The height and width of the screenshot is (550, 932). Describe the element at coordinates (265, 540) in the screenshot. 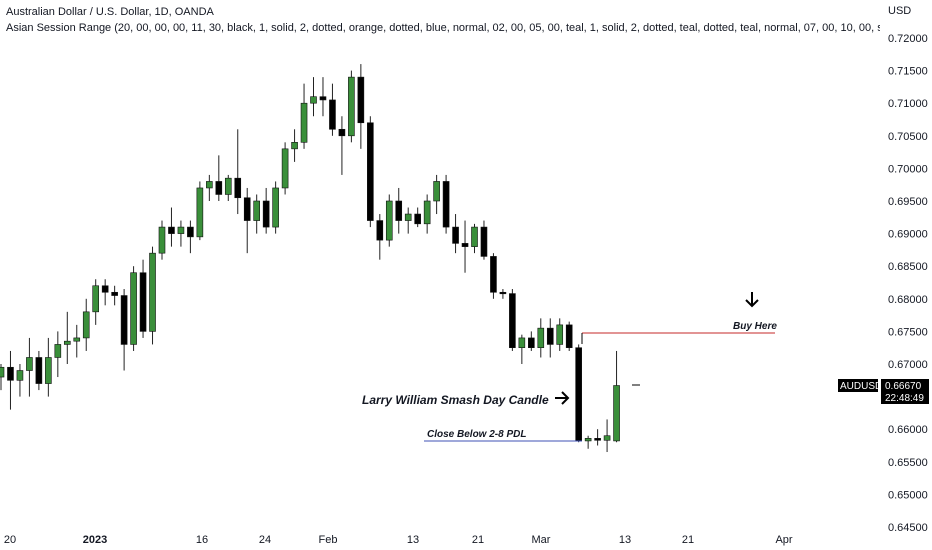

I see `time-tick-label: 24` at that location.